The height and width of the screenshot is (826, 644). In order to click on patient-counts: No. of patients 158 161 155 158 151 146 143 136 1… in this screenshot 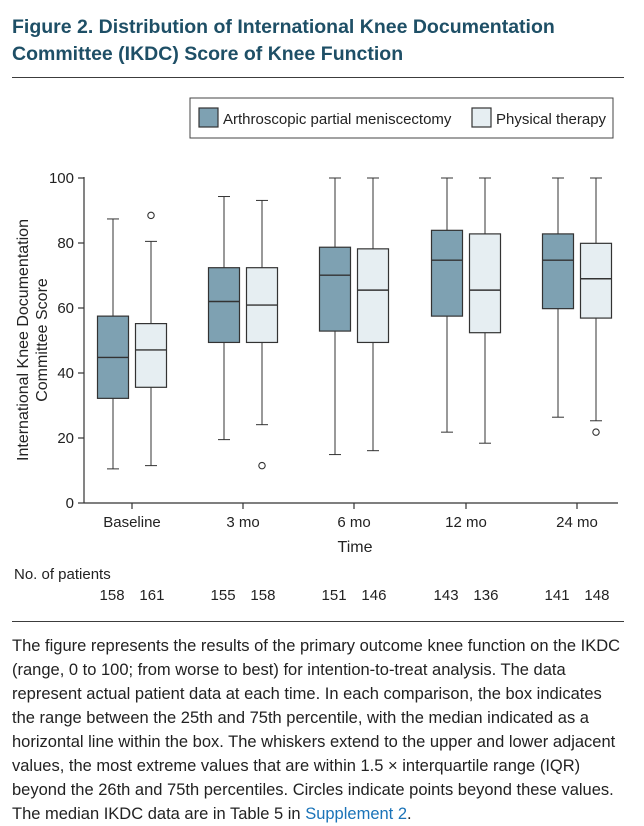, I will do `click(311, 585)`.